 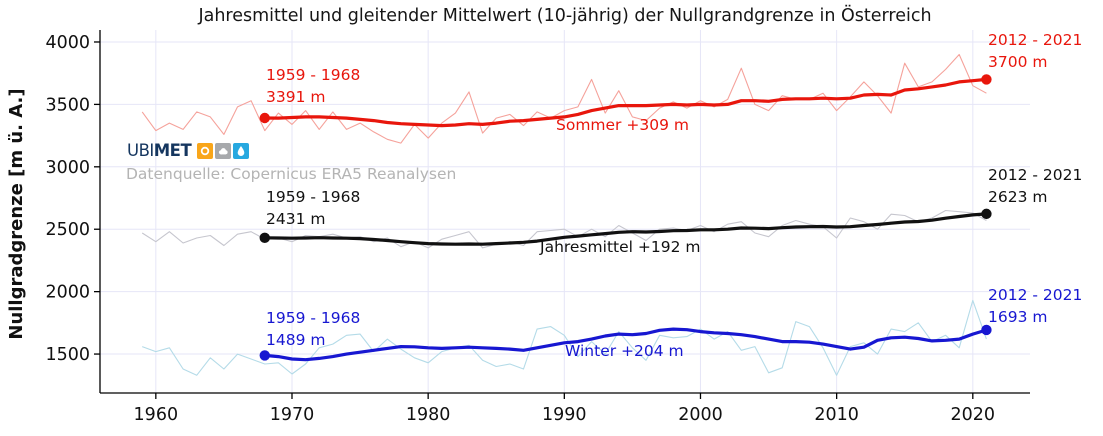 What do you see at coordinates (172, 150) in the screenshot?
I see `logo-text-met: MET` at bounding box center [172, 150].